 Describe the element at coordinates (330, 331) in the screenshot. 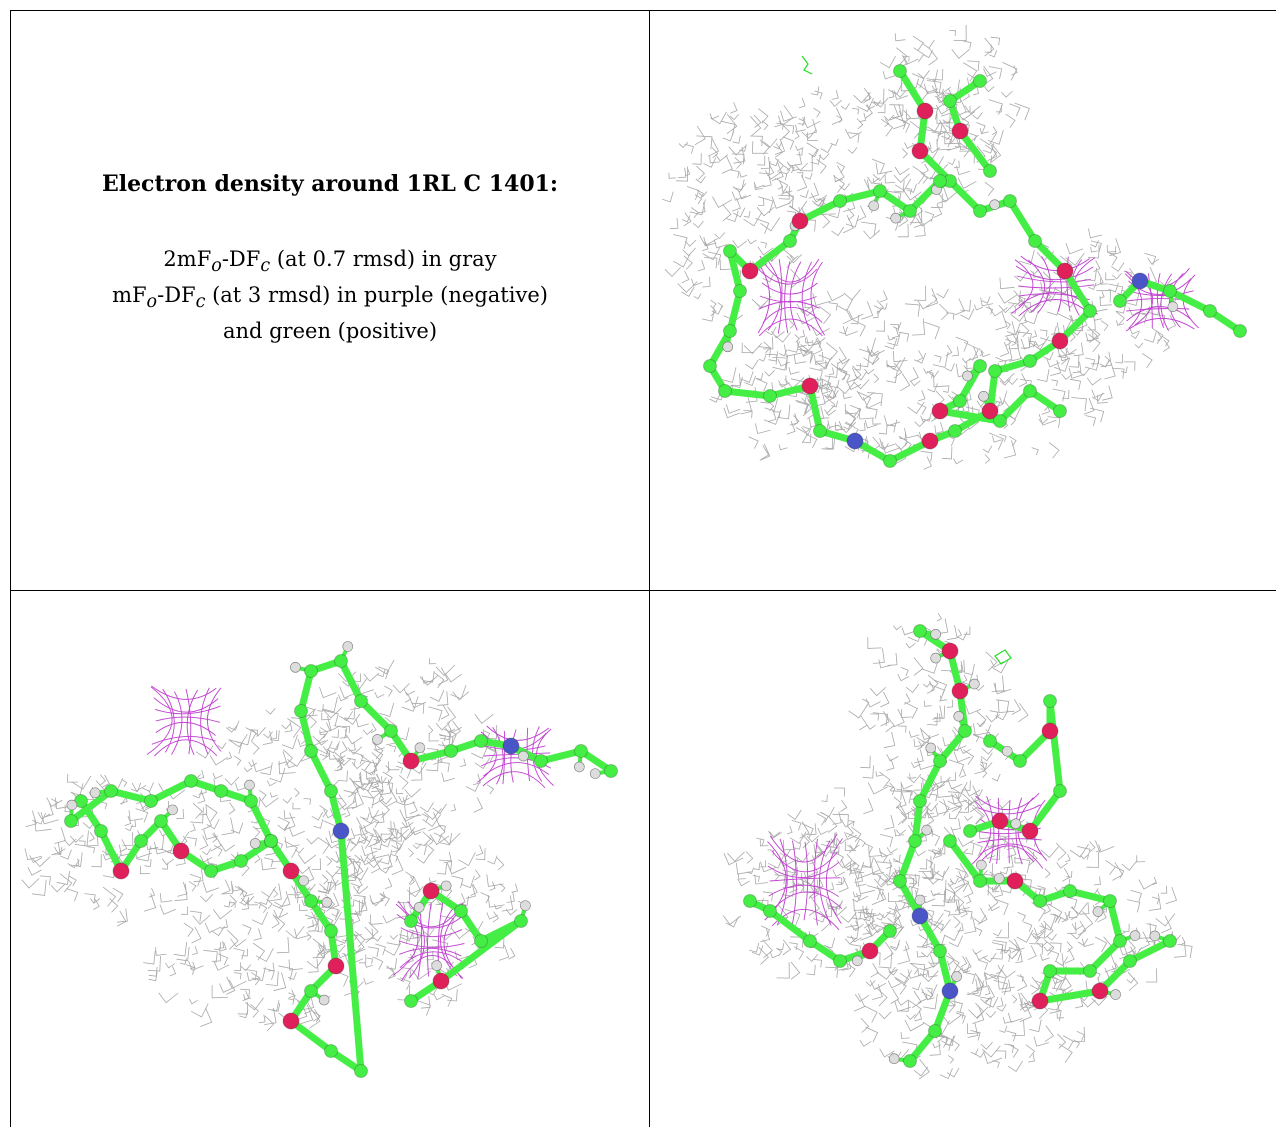

I see `caption-line-positive: and green (positive)` at that location.